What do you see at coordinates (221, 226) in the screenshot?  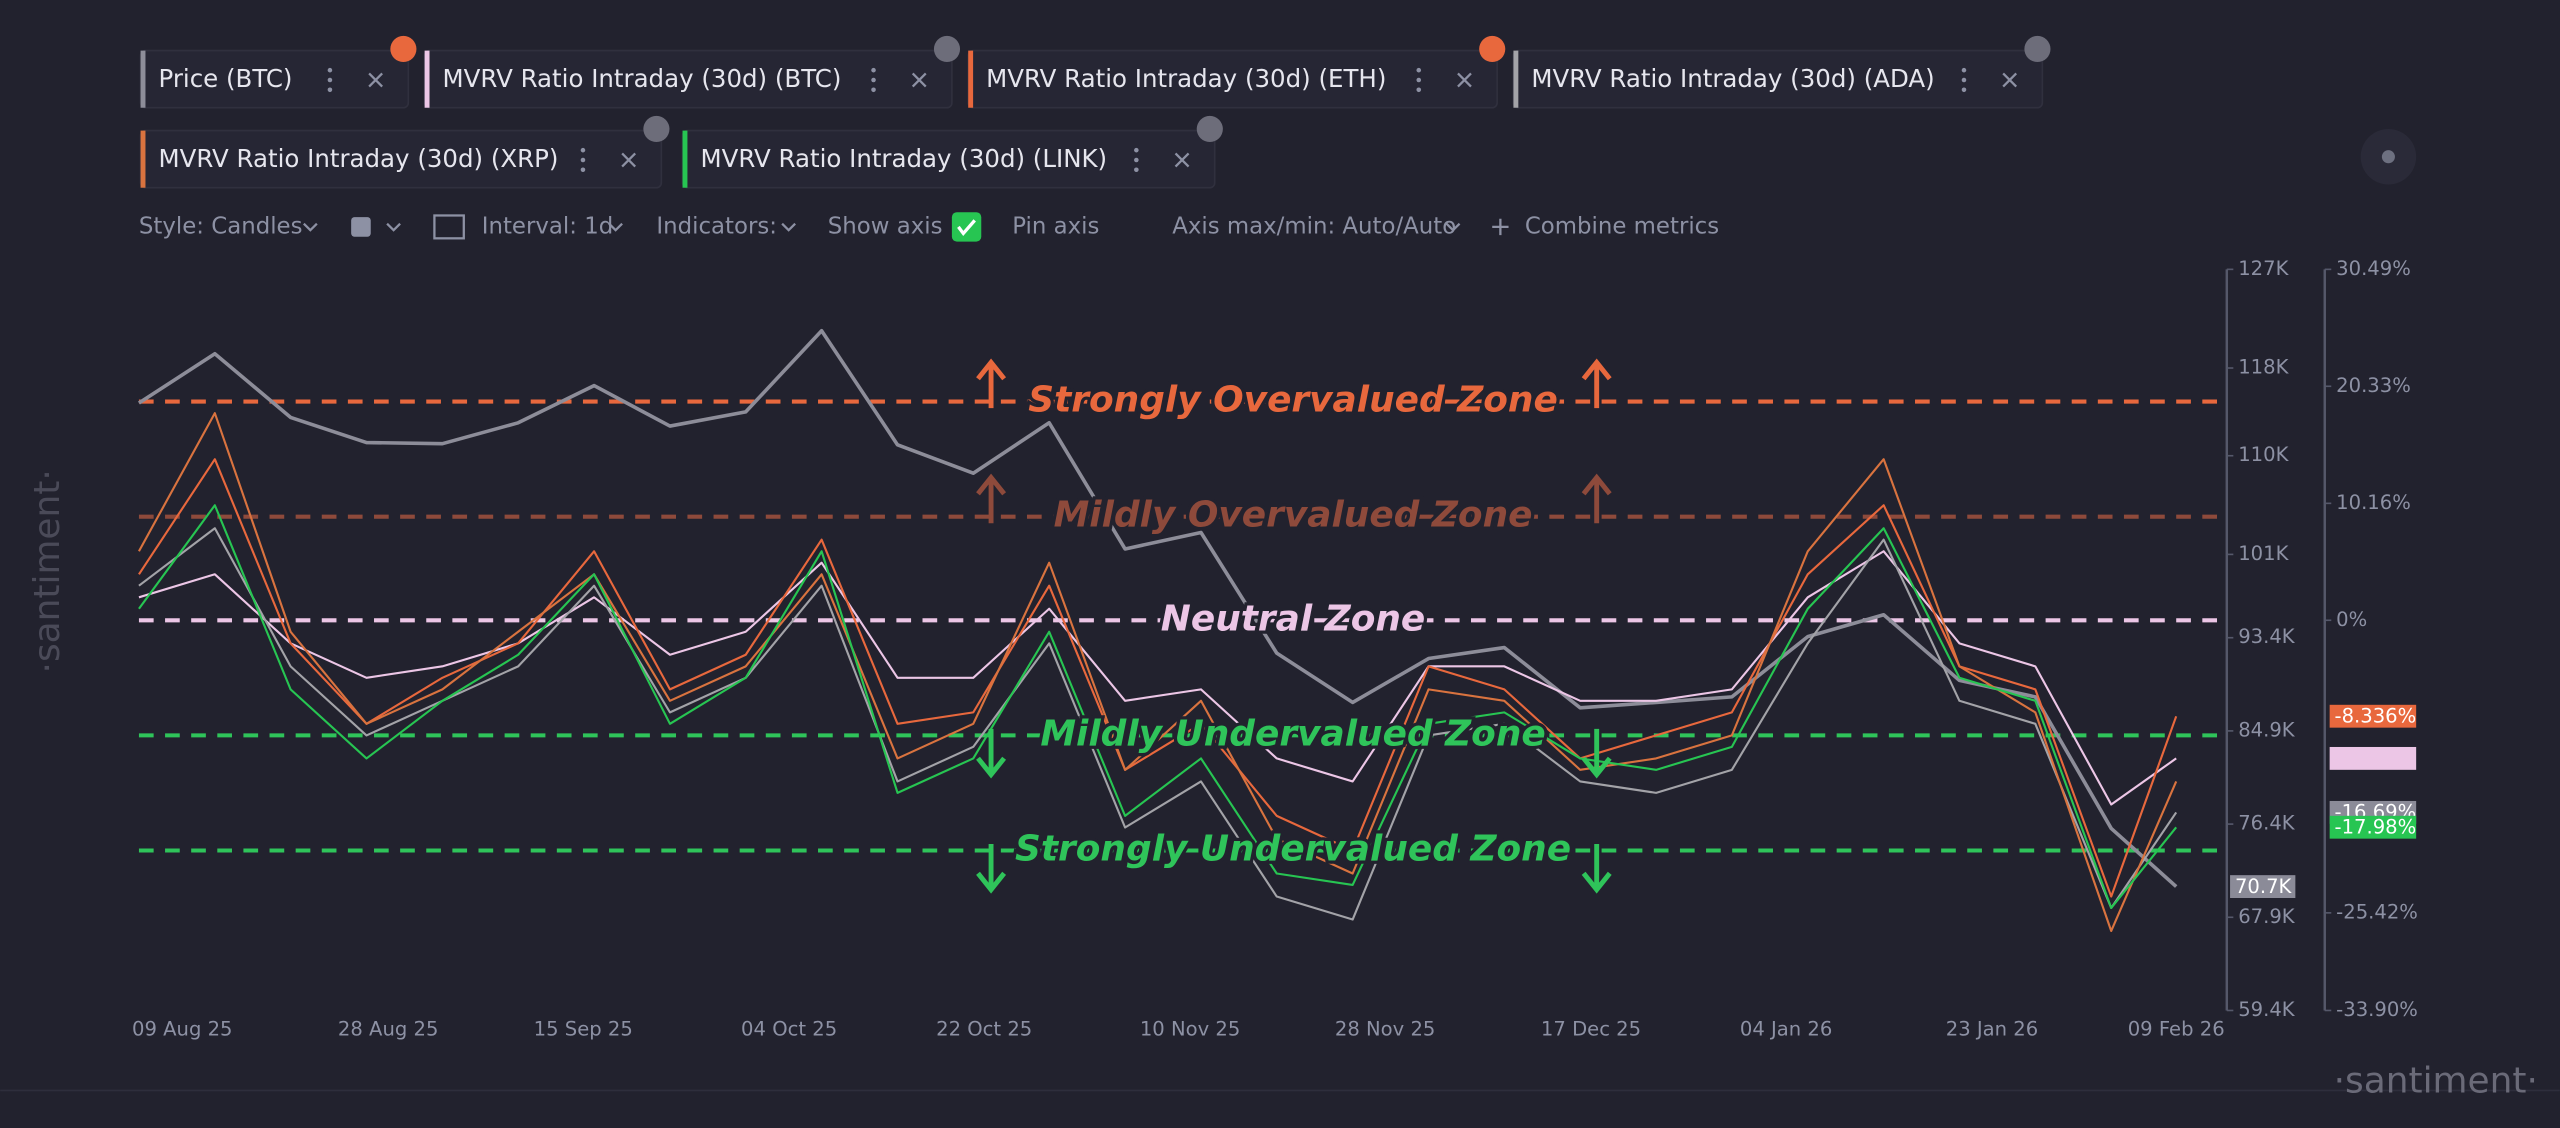 I see `toolbar-item: Style: Candles` at bounding box center [221, 226].